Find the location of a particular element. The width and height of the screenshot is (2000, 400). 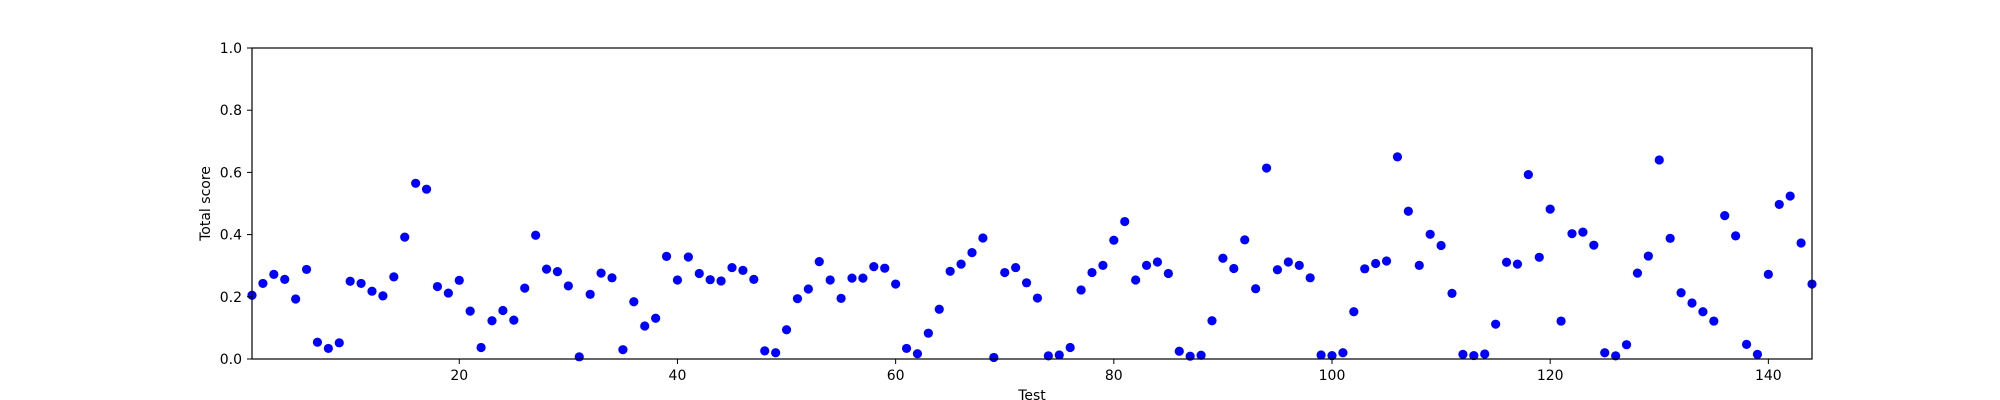

y-tick-label: 0.0 is located at coordinates (231, 360).